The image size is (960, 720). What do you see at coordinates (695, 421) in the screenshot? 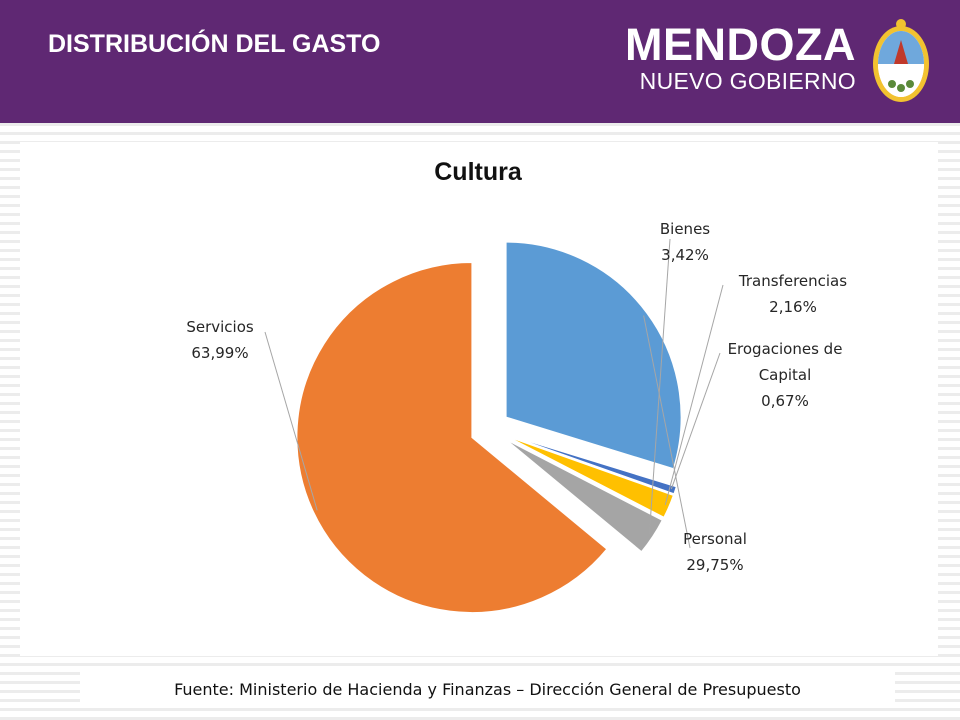
I see `leader-line-erogaciones-de-capital` at bounding box center [695, 421].